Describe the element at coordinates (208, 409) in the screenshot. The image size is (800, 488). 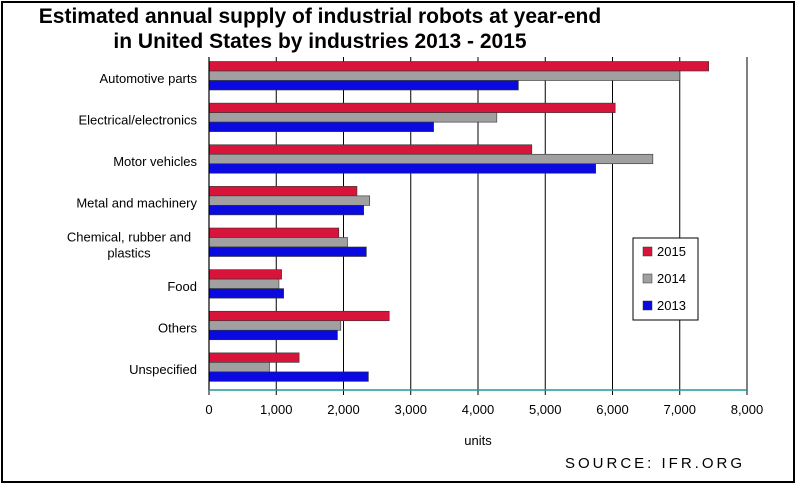
I see `x-tick-label: 0` at that location.